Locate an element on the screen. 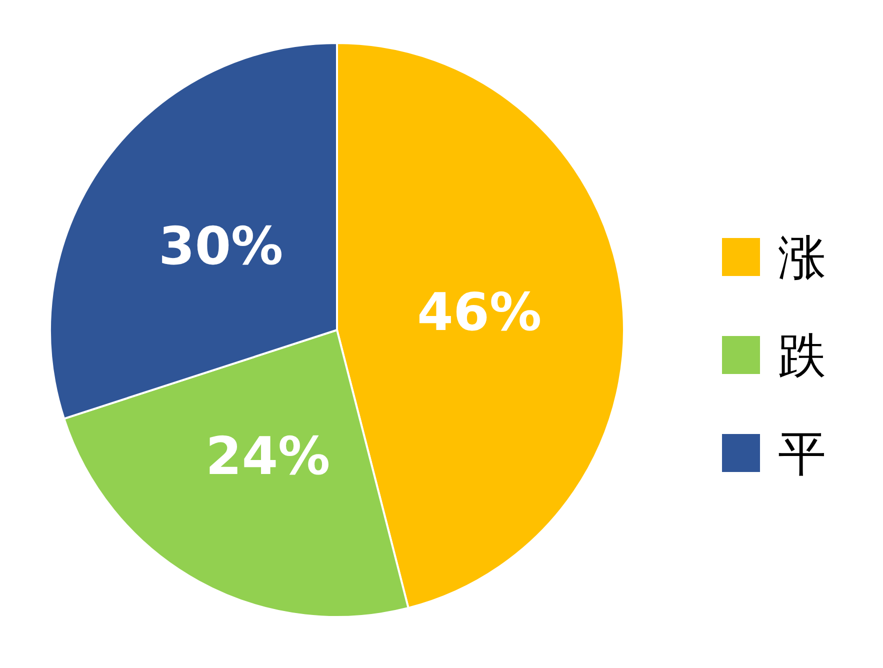 This screenshot has width=883, height=668. legend-label: 平 is located at coordinates (802, 454).